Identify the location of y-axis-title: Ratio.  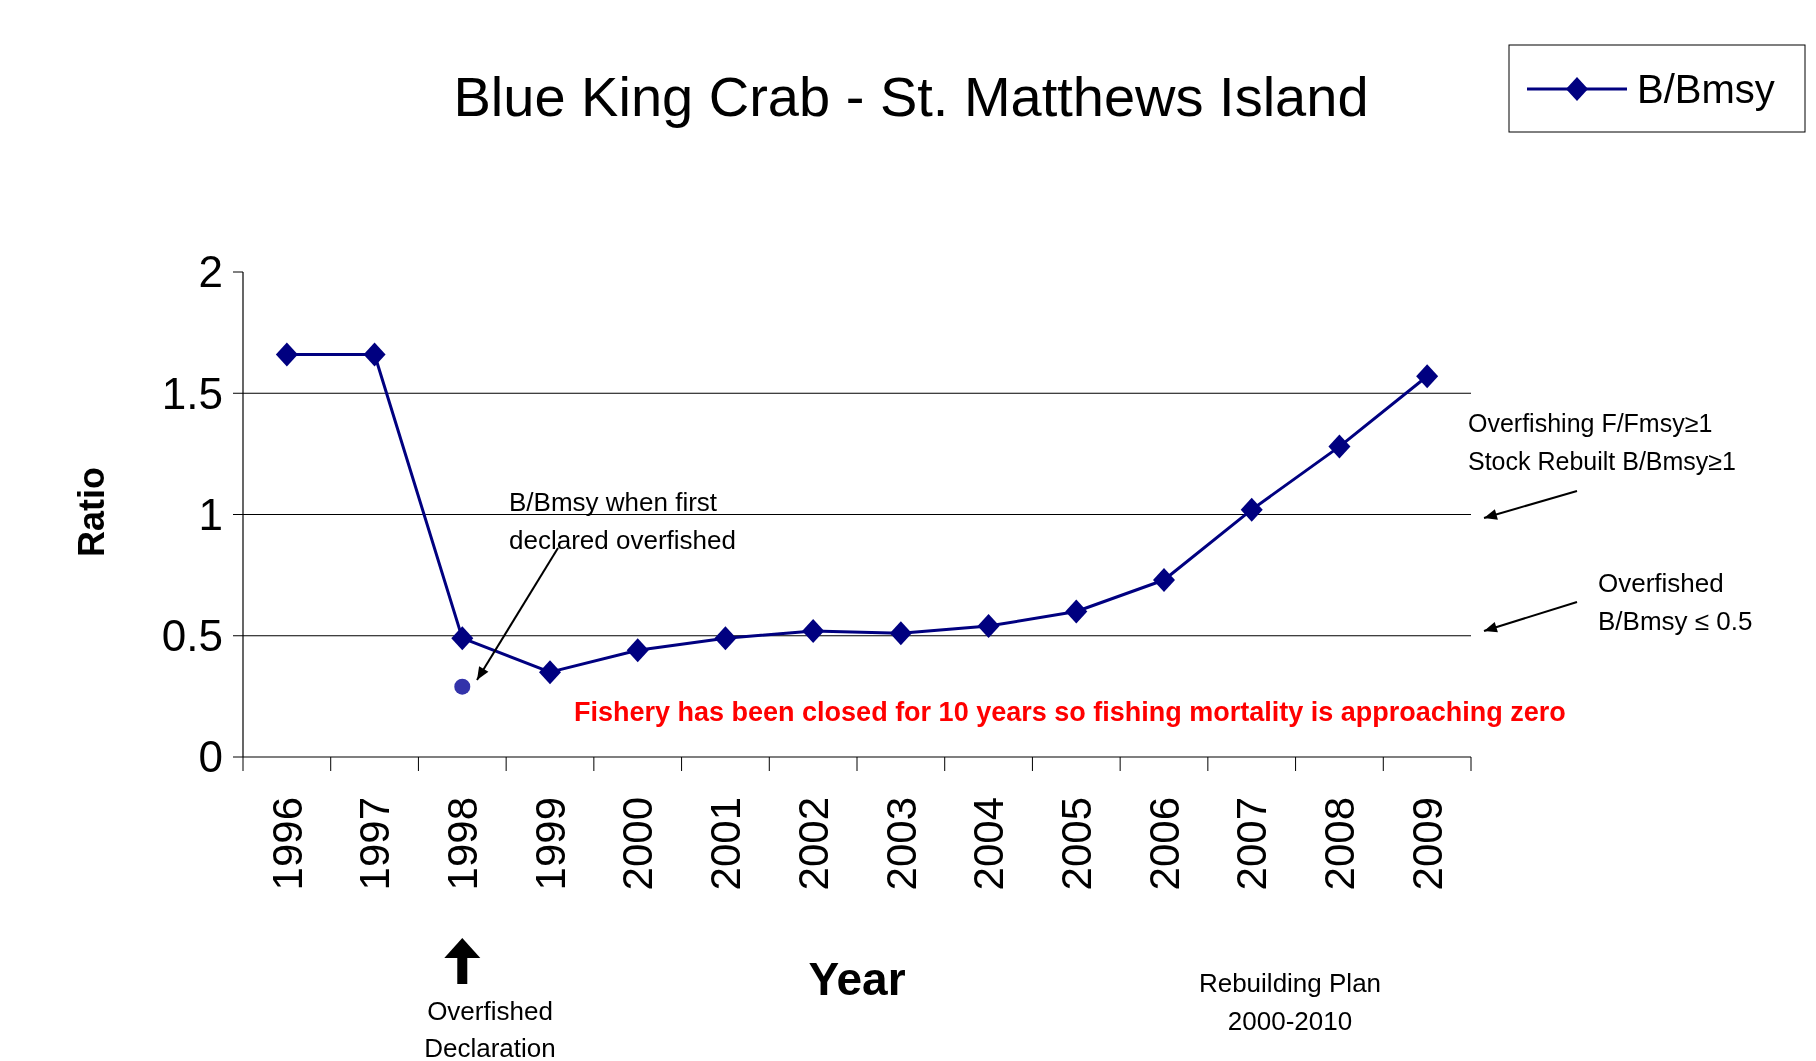
(91, 512).